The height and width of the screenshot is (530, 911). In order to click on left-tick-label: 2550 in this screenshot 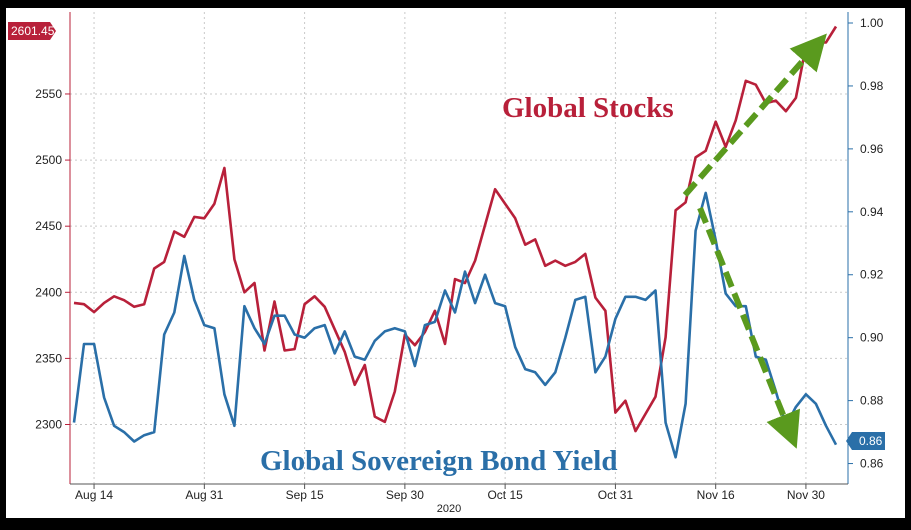, I will do `click(48, 94)`.